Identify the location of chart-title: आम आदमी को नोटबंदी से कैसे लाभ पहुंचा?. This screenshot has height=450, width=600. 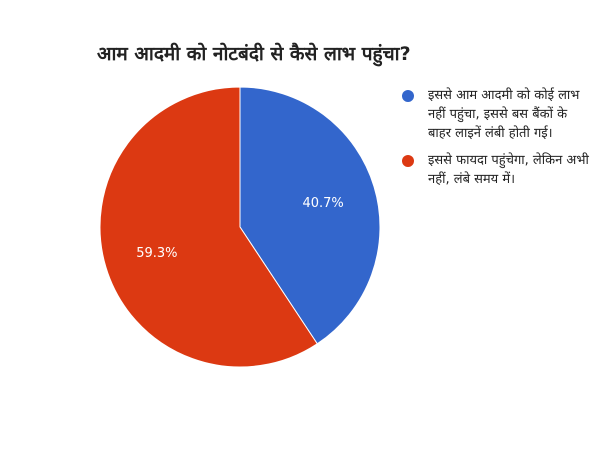
(254, 54).